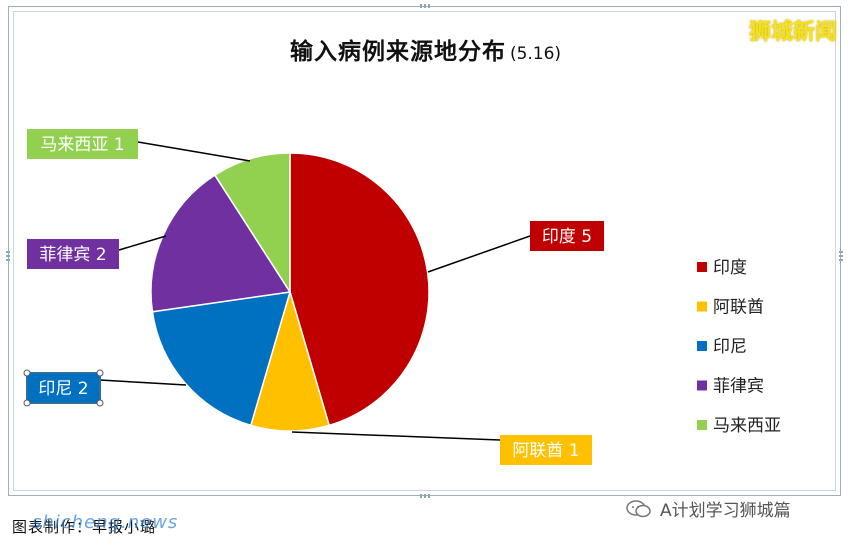 Image resolution: width=851 pixels, height=546 pixels. What do you see at coordinates (638, 508) in the screenshot?
I see `wechat-icon` at bounding box center [638, 508].